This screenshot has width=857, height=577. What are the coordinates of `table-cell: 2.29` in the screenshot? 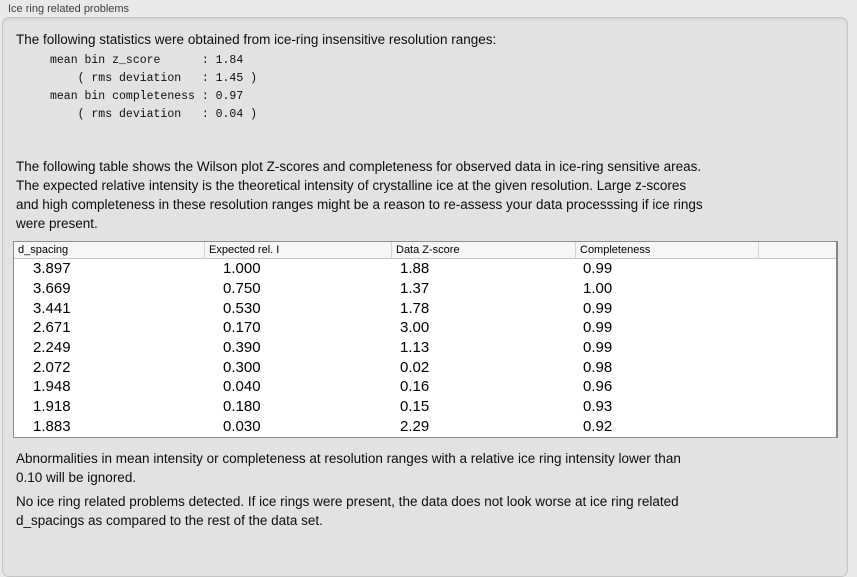 It's located at (483, 426).